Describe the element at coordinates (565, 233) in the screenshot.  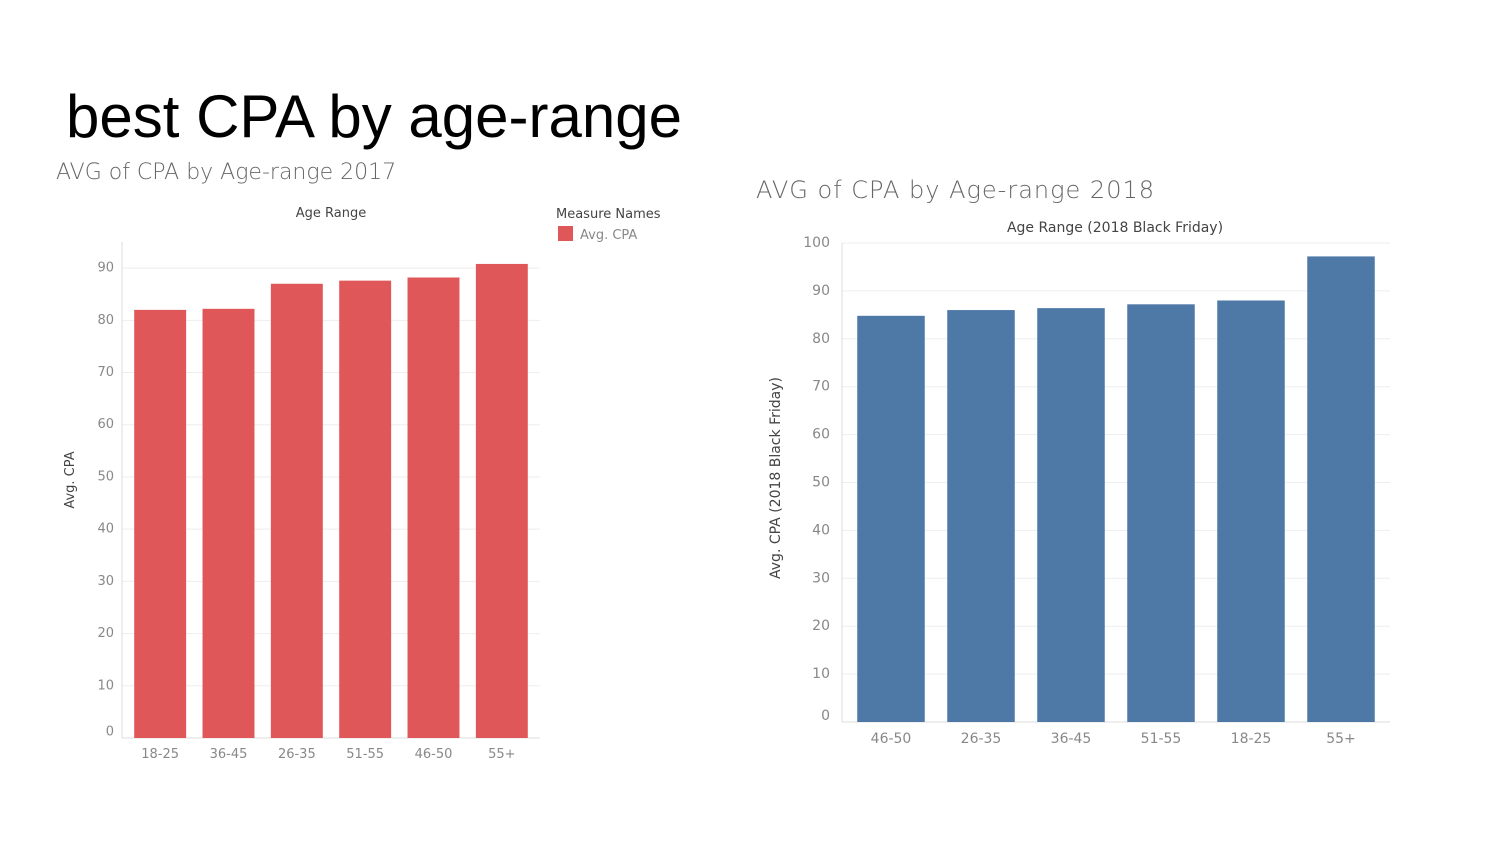
I see `legend-swatch` at that location.